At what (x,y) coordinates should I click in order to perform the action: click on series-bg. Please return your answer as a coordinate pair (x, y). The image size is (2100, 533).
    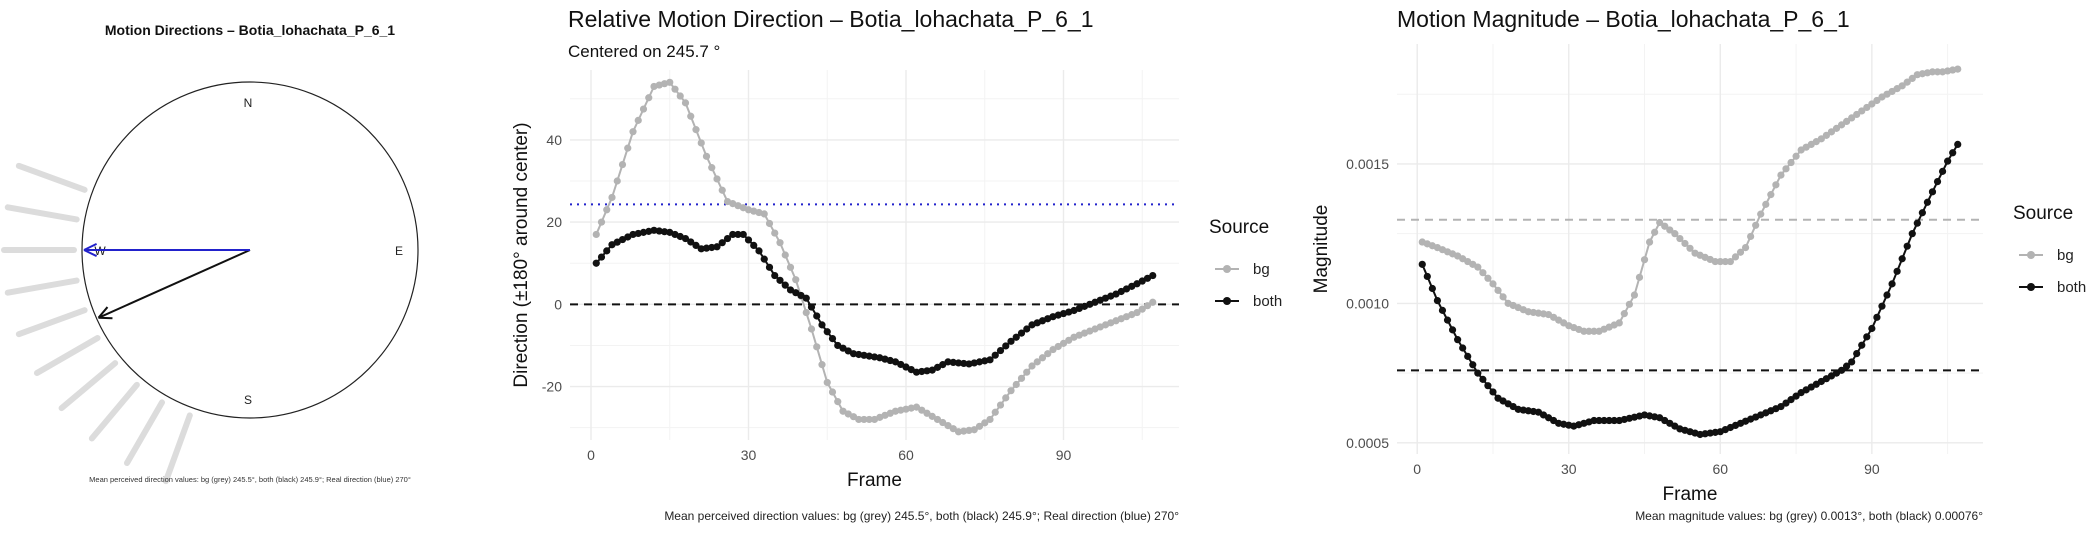
    Looking at the image, I should click on (1690, 200).